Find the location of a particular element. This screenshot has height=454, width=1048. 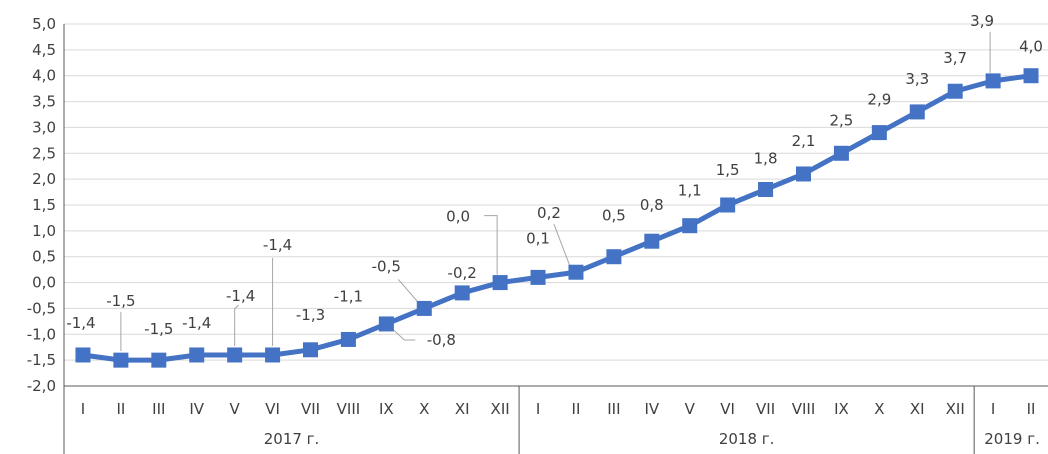

data-label: 4,0 is located at coordinates (1031, 47).